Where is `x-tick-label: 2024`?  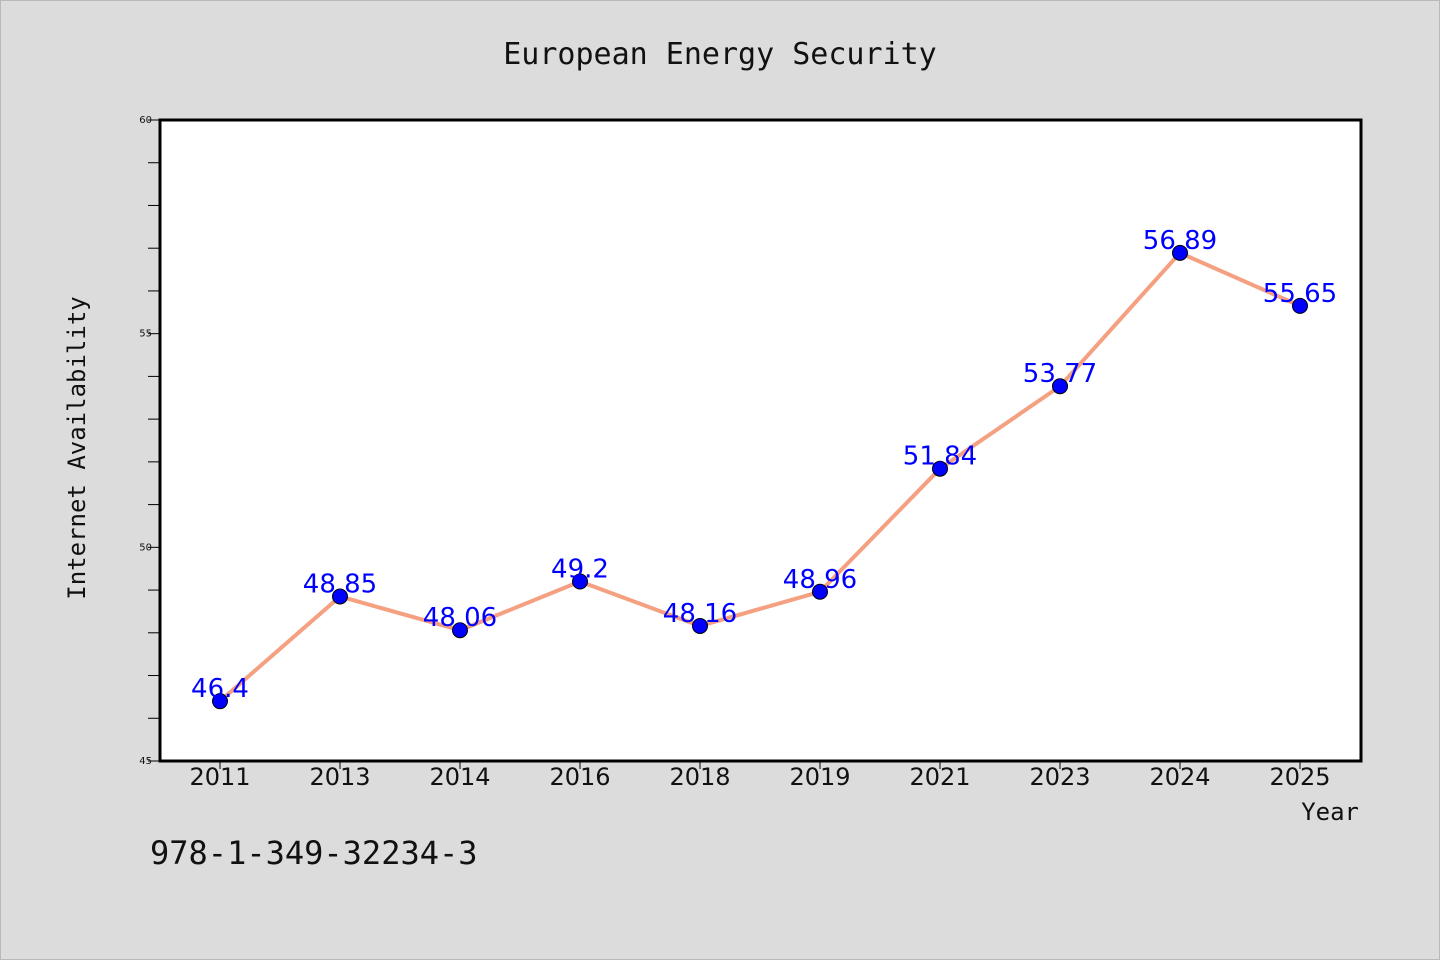 x-tick-label: 2024 is located at coordinates (1179, 777).